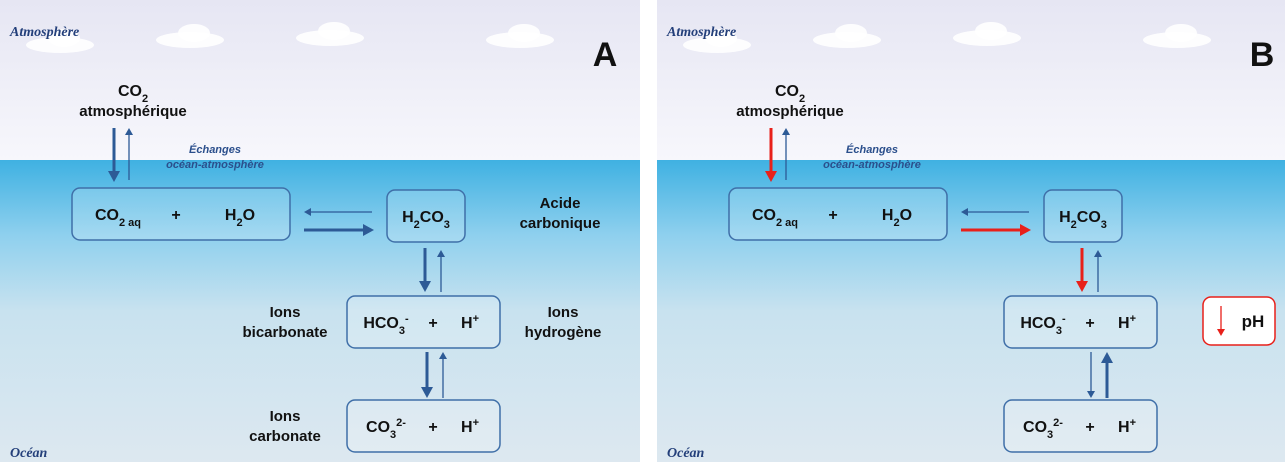 This screenshot has width=1285, height=462. I want to click on panel-letter: A, so click(605, 55).